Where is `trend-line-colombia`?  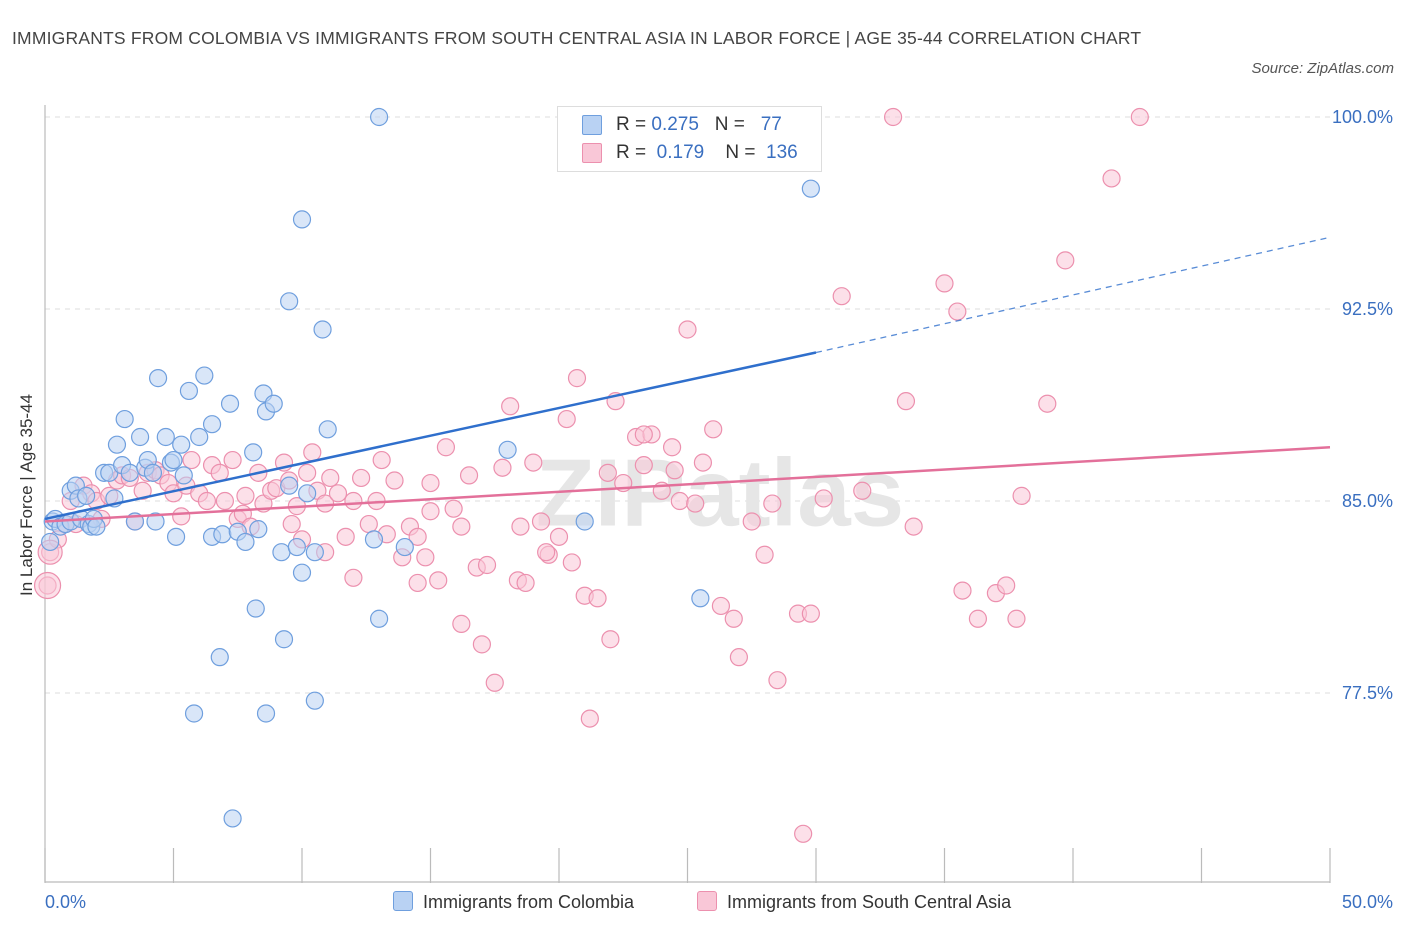
trend-line-colombia is located at coordinates (430, 436).